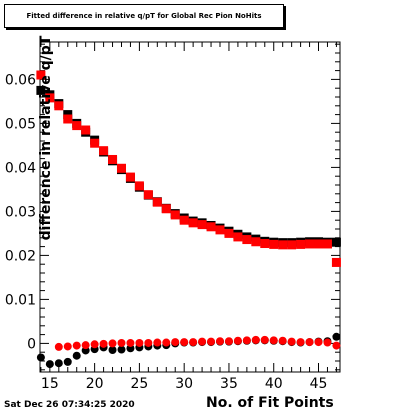  I want to click on x-tick-label: 20, so click(95, 384).